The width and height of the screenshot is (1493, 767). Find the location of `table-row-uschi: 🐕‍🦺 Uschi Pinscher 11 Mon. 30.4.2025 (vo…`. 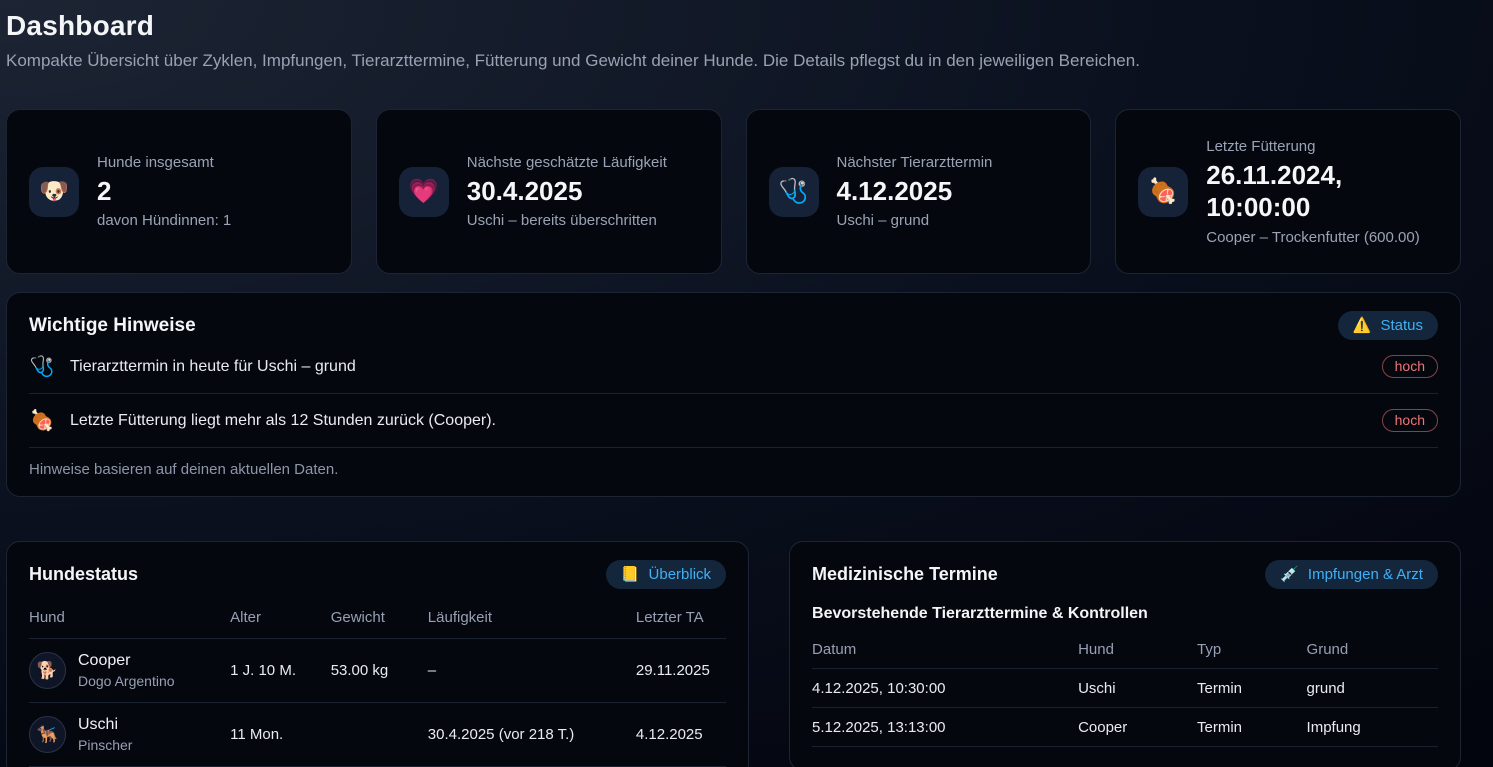

table-row-uschi: 🐕‍🦺 Uschi Pinscher 11 Mon. 30.4.2025 (vo… is located at coordinates (378, 735).